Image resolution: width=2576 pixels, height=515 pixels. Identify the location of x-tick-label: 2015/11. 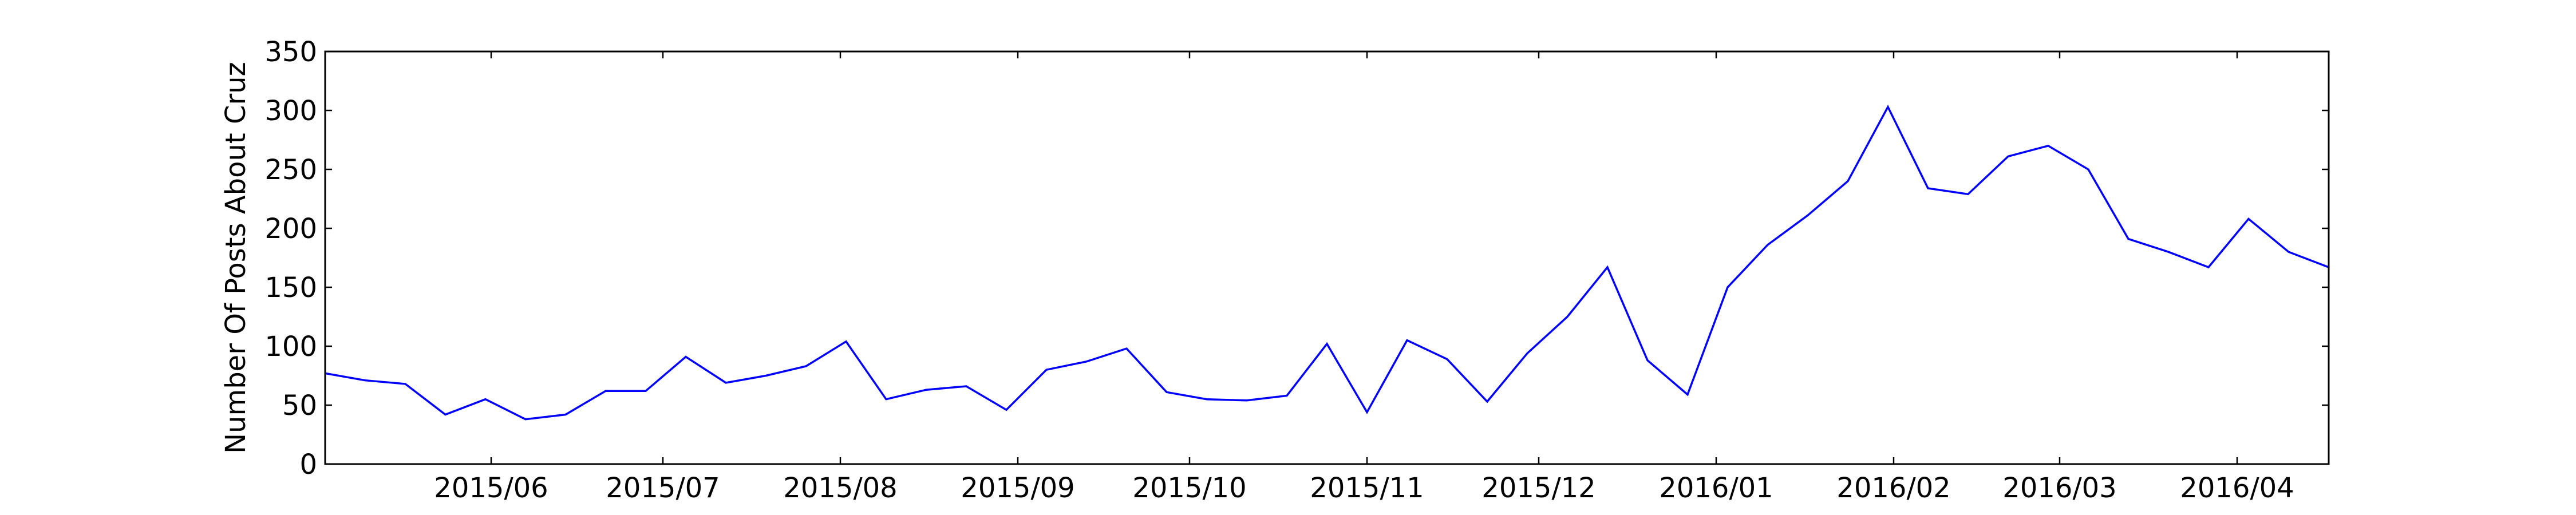
(1367, 488).